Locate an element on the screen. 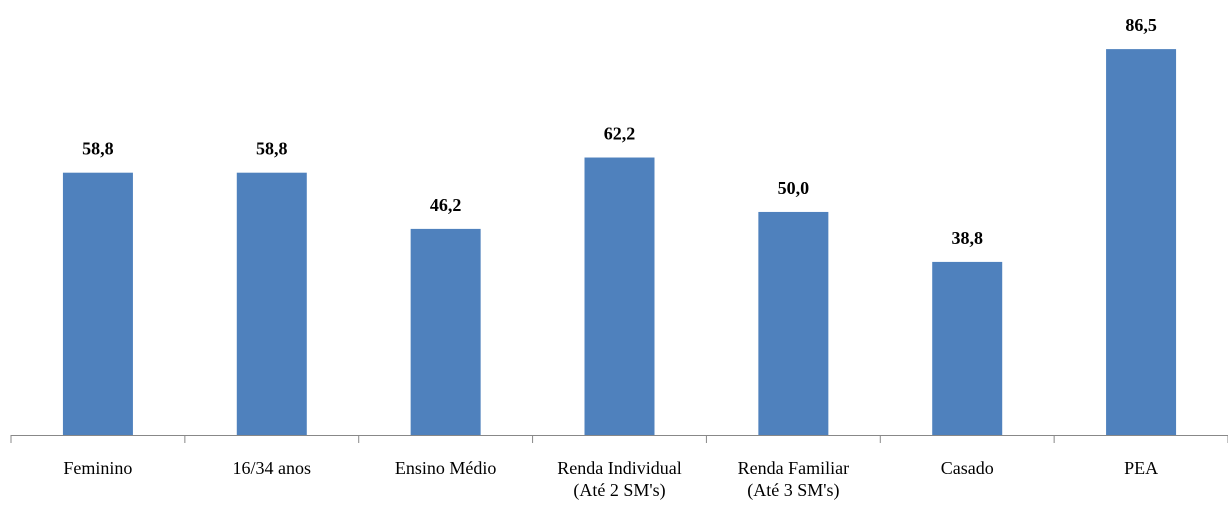  x-tick-label-line: (Até 2 SM's) is located at coordinates (619, 490).